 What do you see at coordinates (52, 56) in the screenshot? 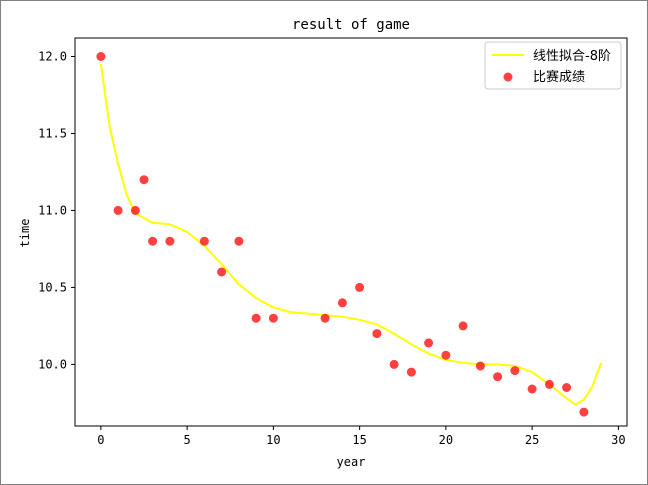
I see `y-tick-label: 12.0` at bounding box center [52, 56].